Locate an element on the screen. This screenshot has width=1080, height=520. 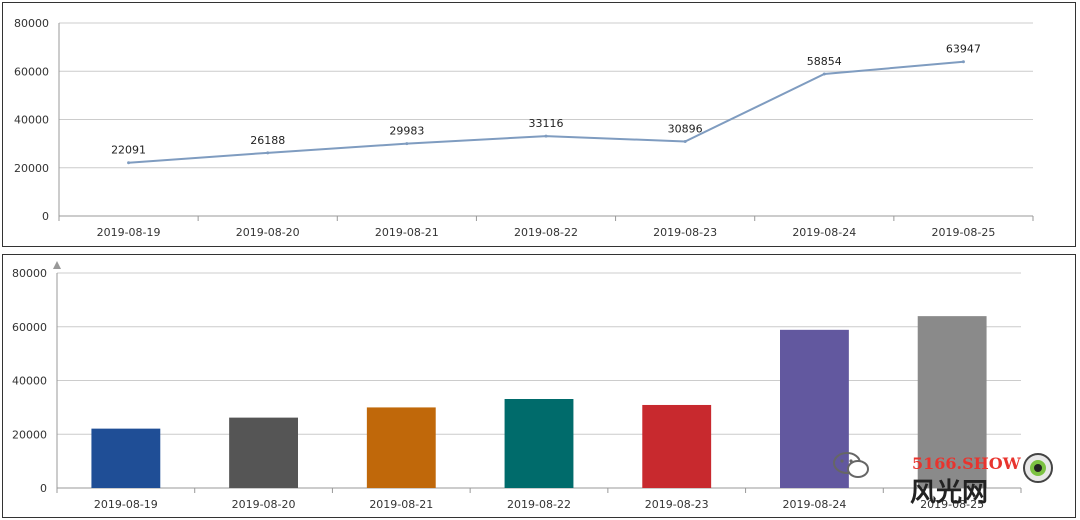
line-data-label: 29983 is located at coordinates (406, 131).